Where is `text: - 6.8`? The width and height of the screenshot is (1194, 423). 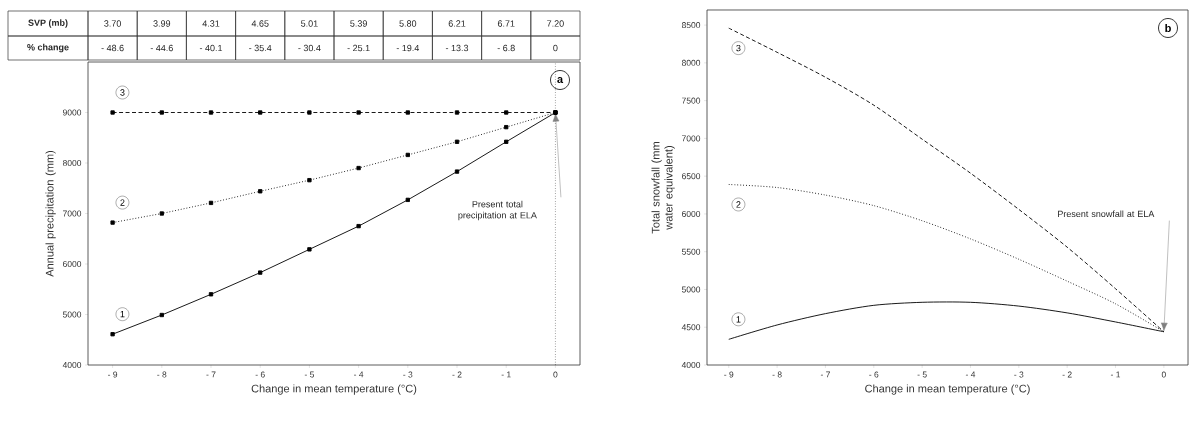
text: - 6.8 is located at coordinates (506, 48).